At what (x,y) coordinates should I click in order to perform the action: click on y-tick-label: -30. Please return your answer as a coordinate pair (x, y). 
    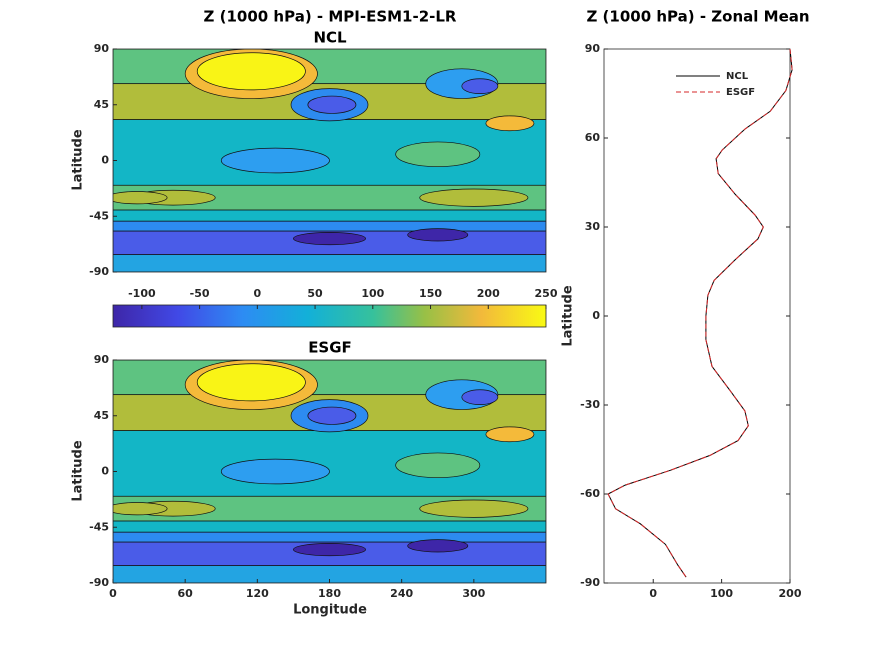
    Looking at the image, I should click on (590, 404).